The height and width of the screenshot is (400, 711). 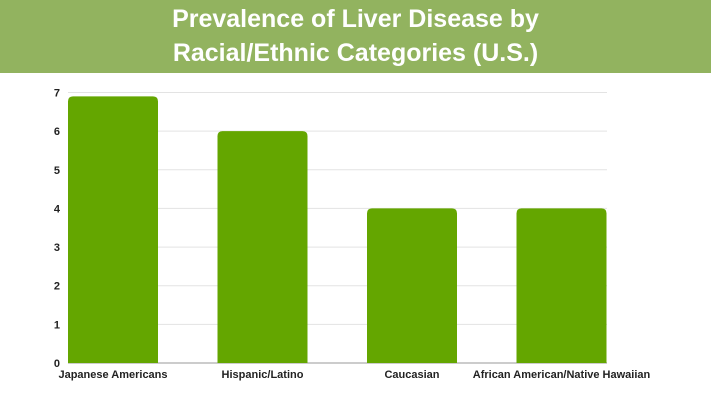 What do you see at coordinates (57, 171) in the screenshot?
I see `y-tick-label: 5` at bounding box center [57, 171].